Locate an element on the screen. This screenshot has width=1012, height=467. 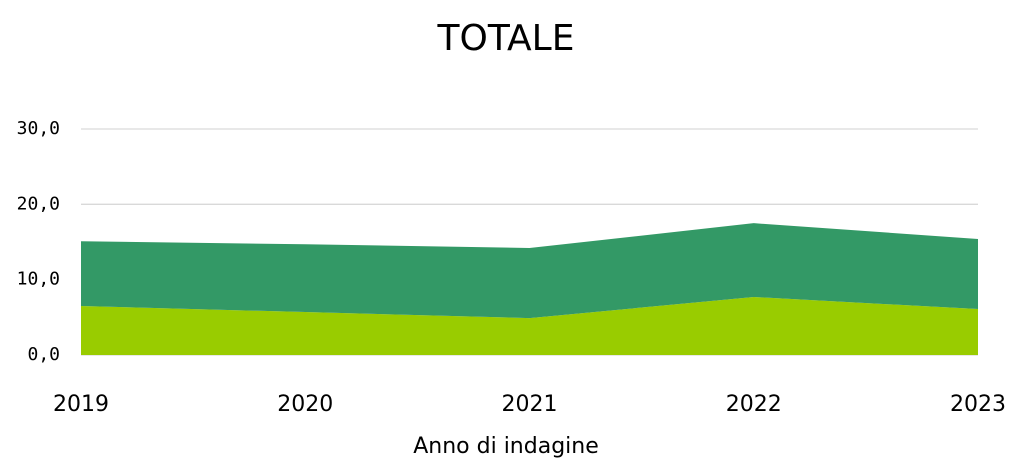
area is located at coordinates (529, 325).